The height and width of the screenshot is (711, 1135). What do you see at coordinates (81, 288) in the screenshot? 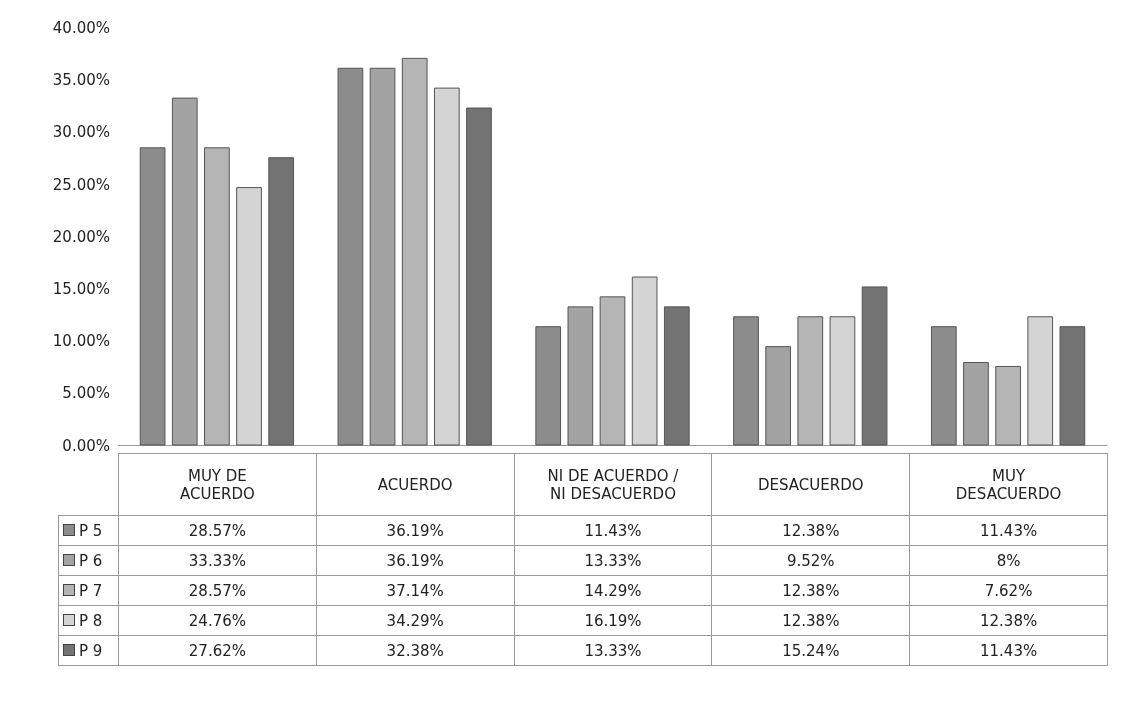
I see `y-tick-label: 15.00%` at bounding box center [81, 288].